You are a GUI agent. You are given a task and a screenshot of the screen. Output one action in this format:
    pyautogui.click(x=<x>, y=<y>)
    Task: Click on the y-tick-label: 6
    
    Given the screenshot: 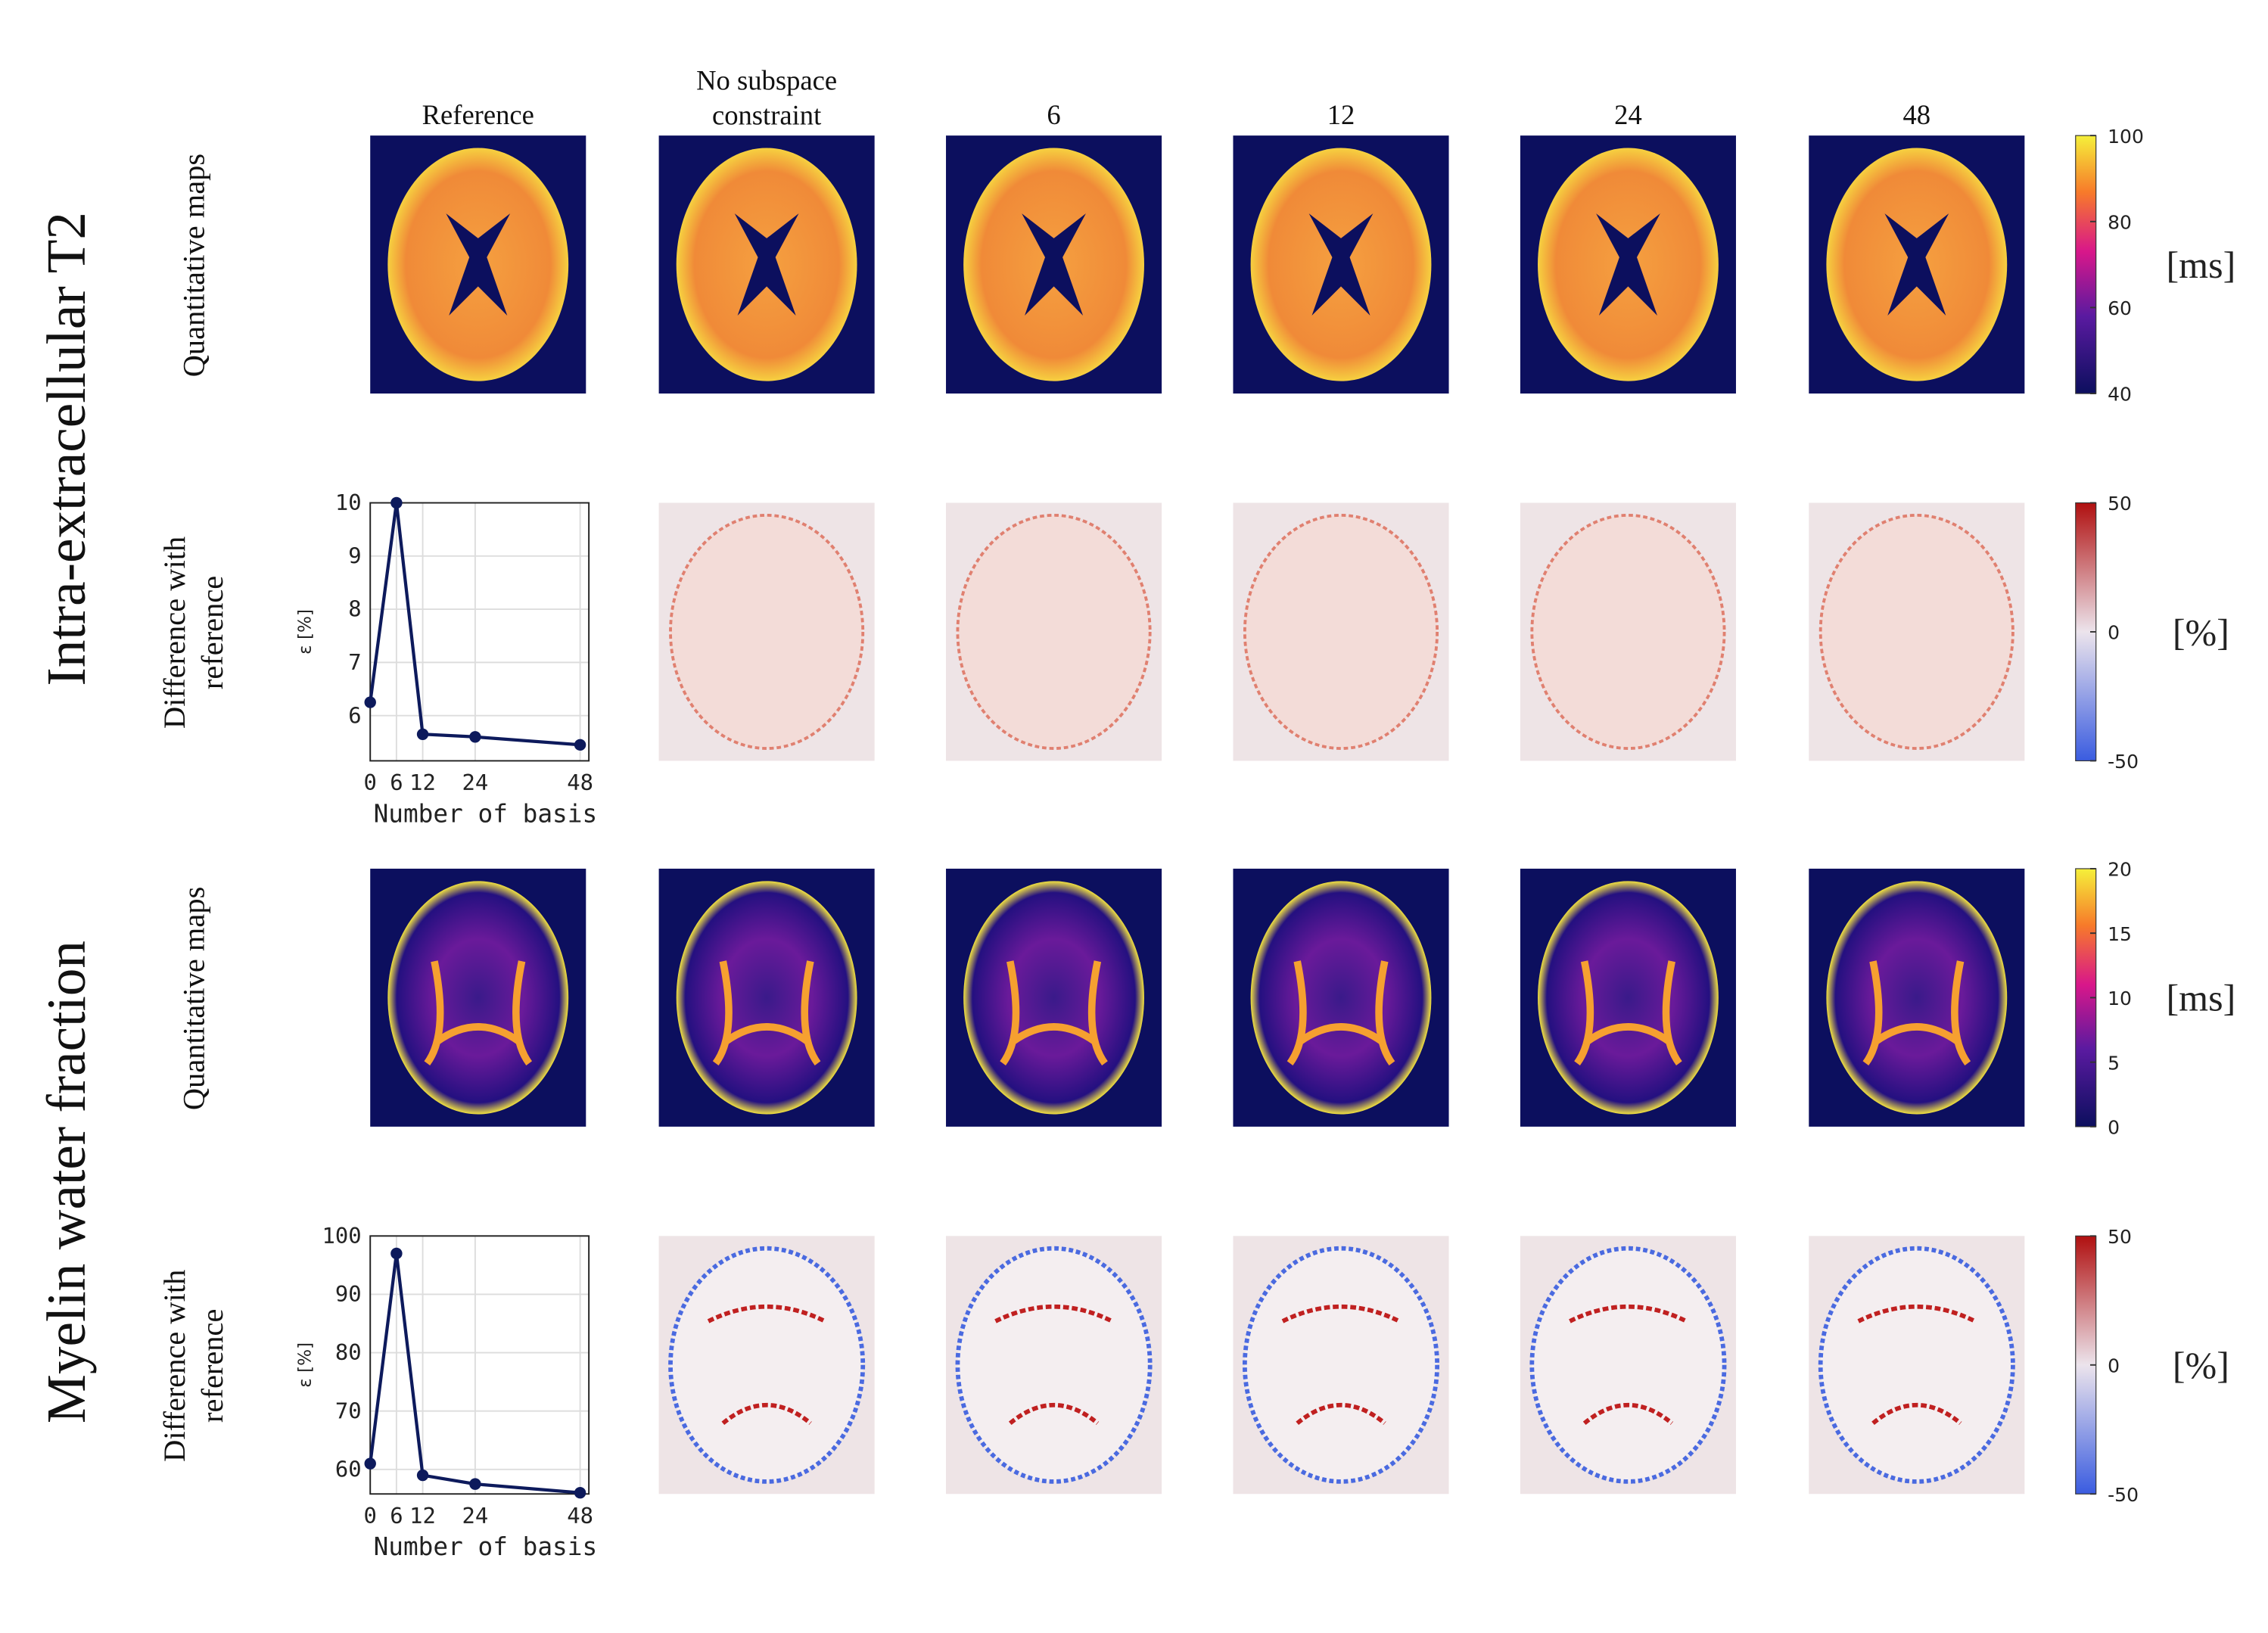 What is the action you would take?
    pyautogui.click(x=354, y=715)
    